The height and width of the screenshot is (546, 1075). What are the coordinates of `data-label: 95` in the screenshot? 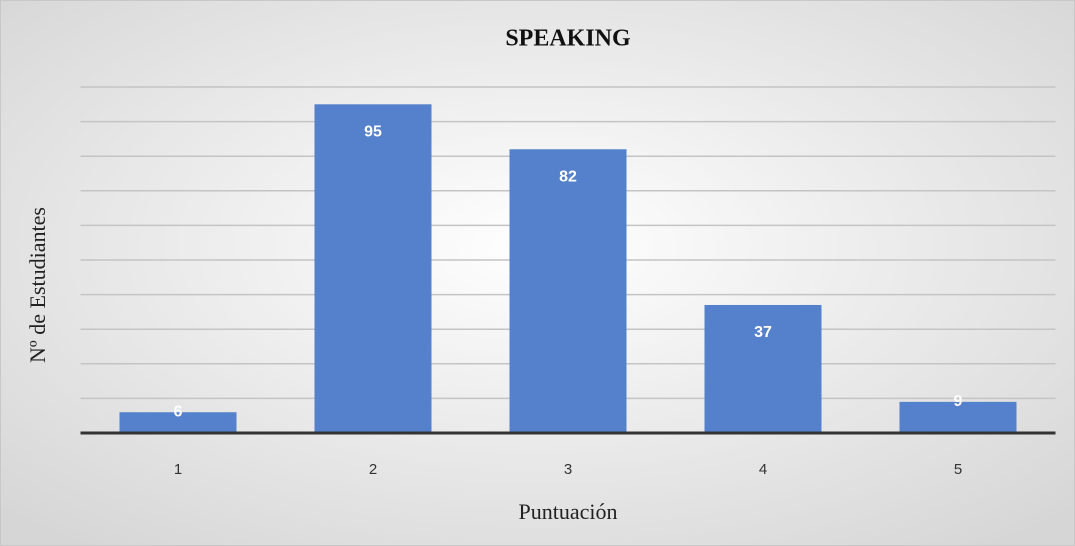 It's located at (373, 132).